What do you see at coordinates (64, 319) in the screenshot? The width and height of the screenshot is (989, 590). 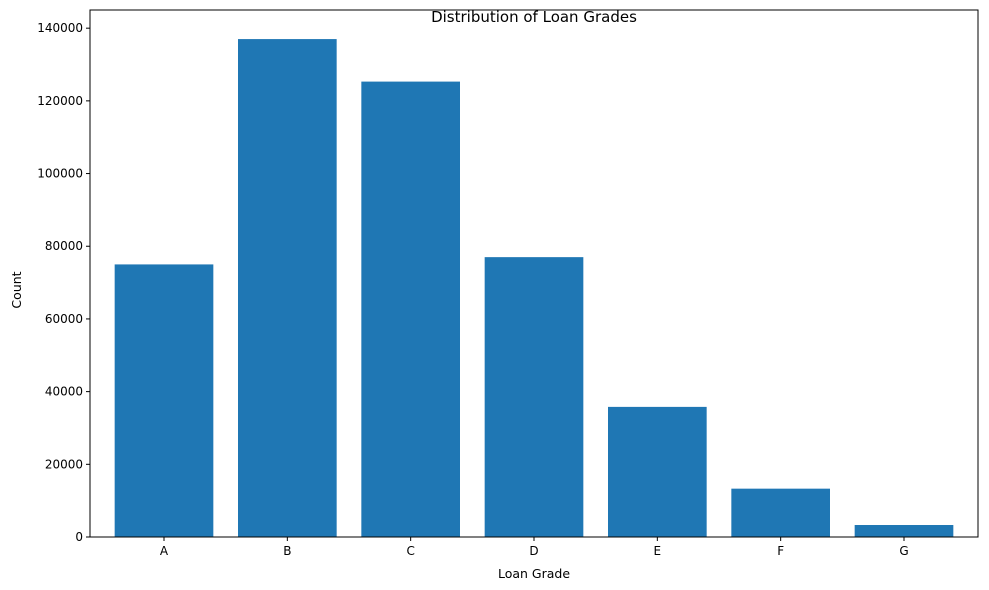 I see `y-tick-label: 60000` at bounding box center [64, 319].